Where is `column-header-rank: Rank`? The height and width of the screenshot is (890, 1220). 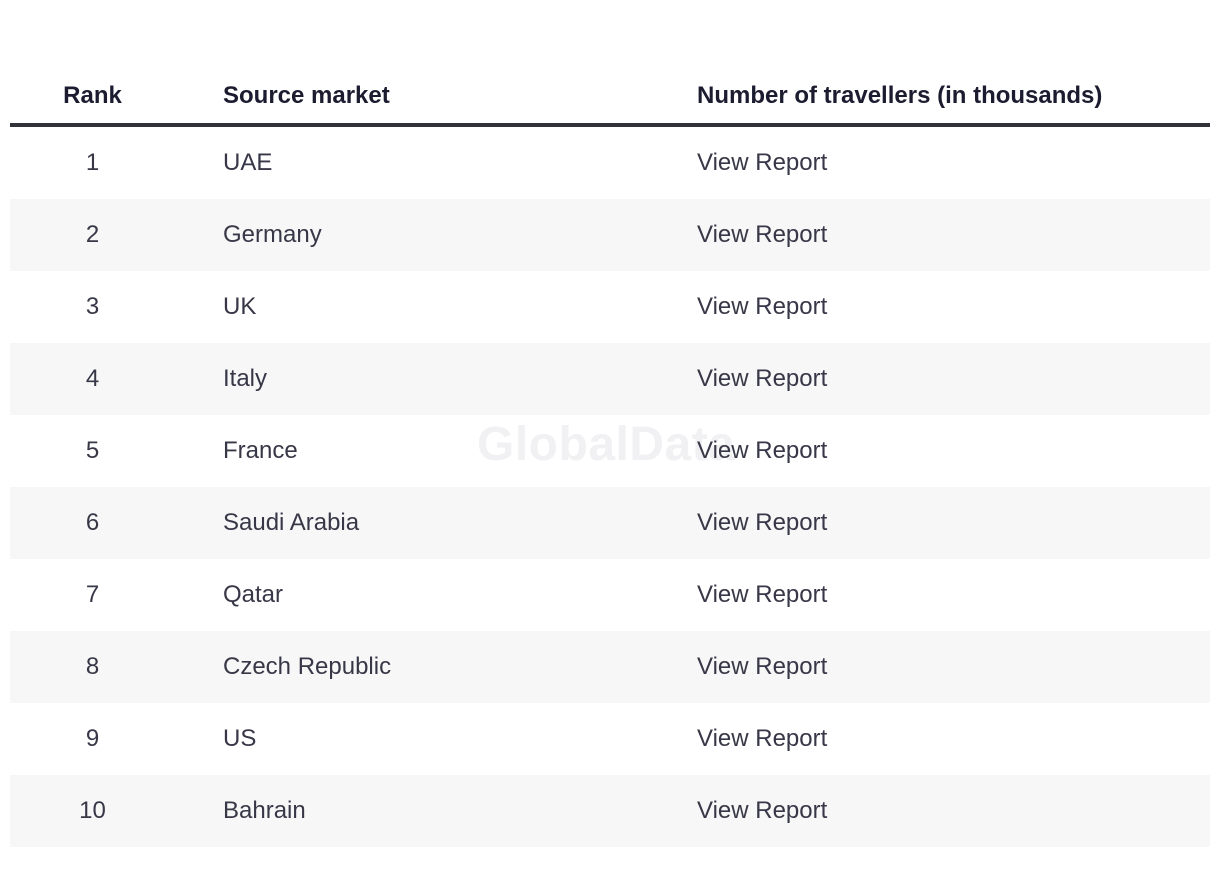
column-header-rank: Rank is located at coordinates (92, 95).